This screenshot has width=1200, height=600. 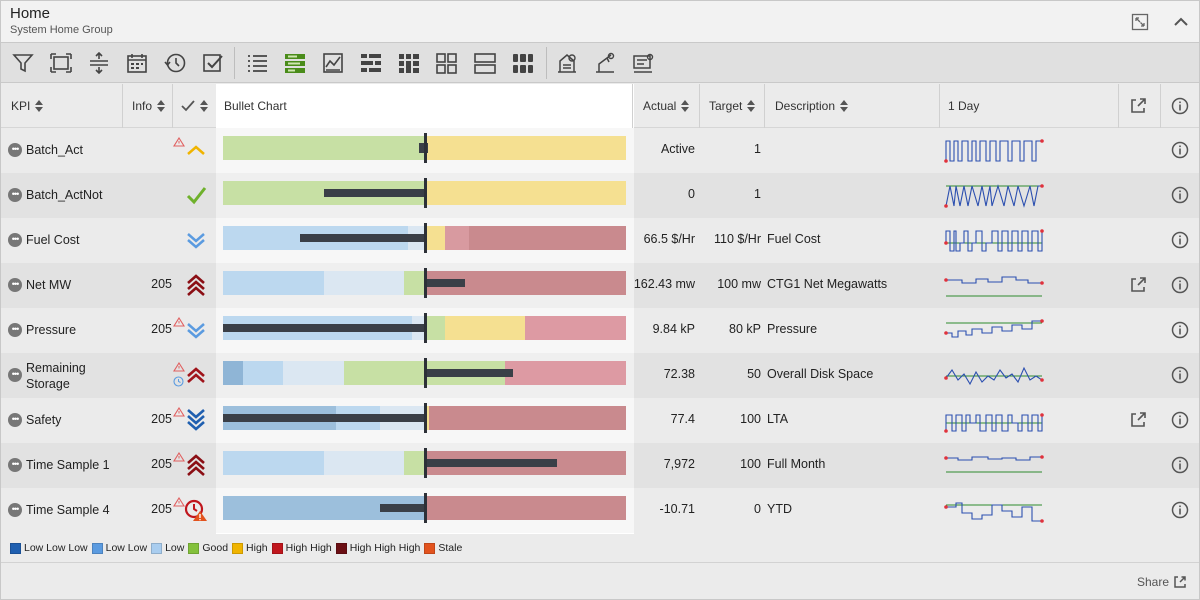 What do you see at coordinates (1140, 22) in the screenshot?
I see `shrink-icon` at bounding box center [1140, 22].